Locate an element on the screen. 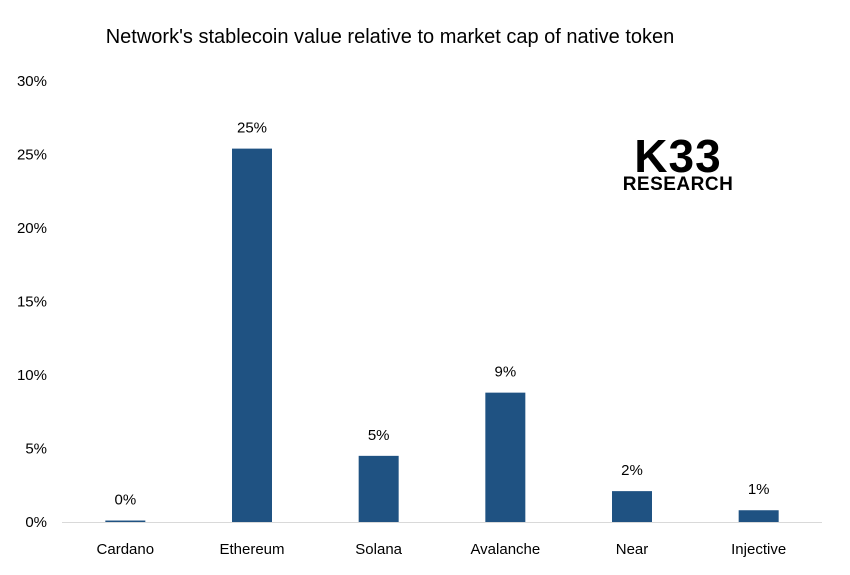 The height and width of the screenshot is (575, 850). x-category-label: Avalanche is located at coordinates (505, 549).